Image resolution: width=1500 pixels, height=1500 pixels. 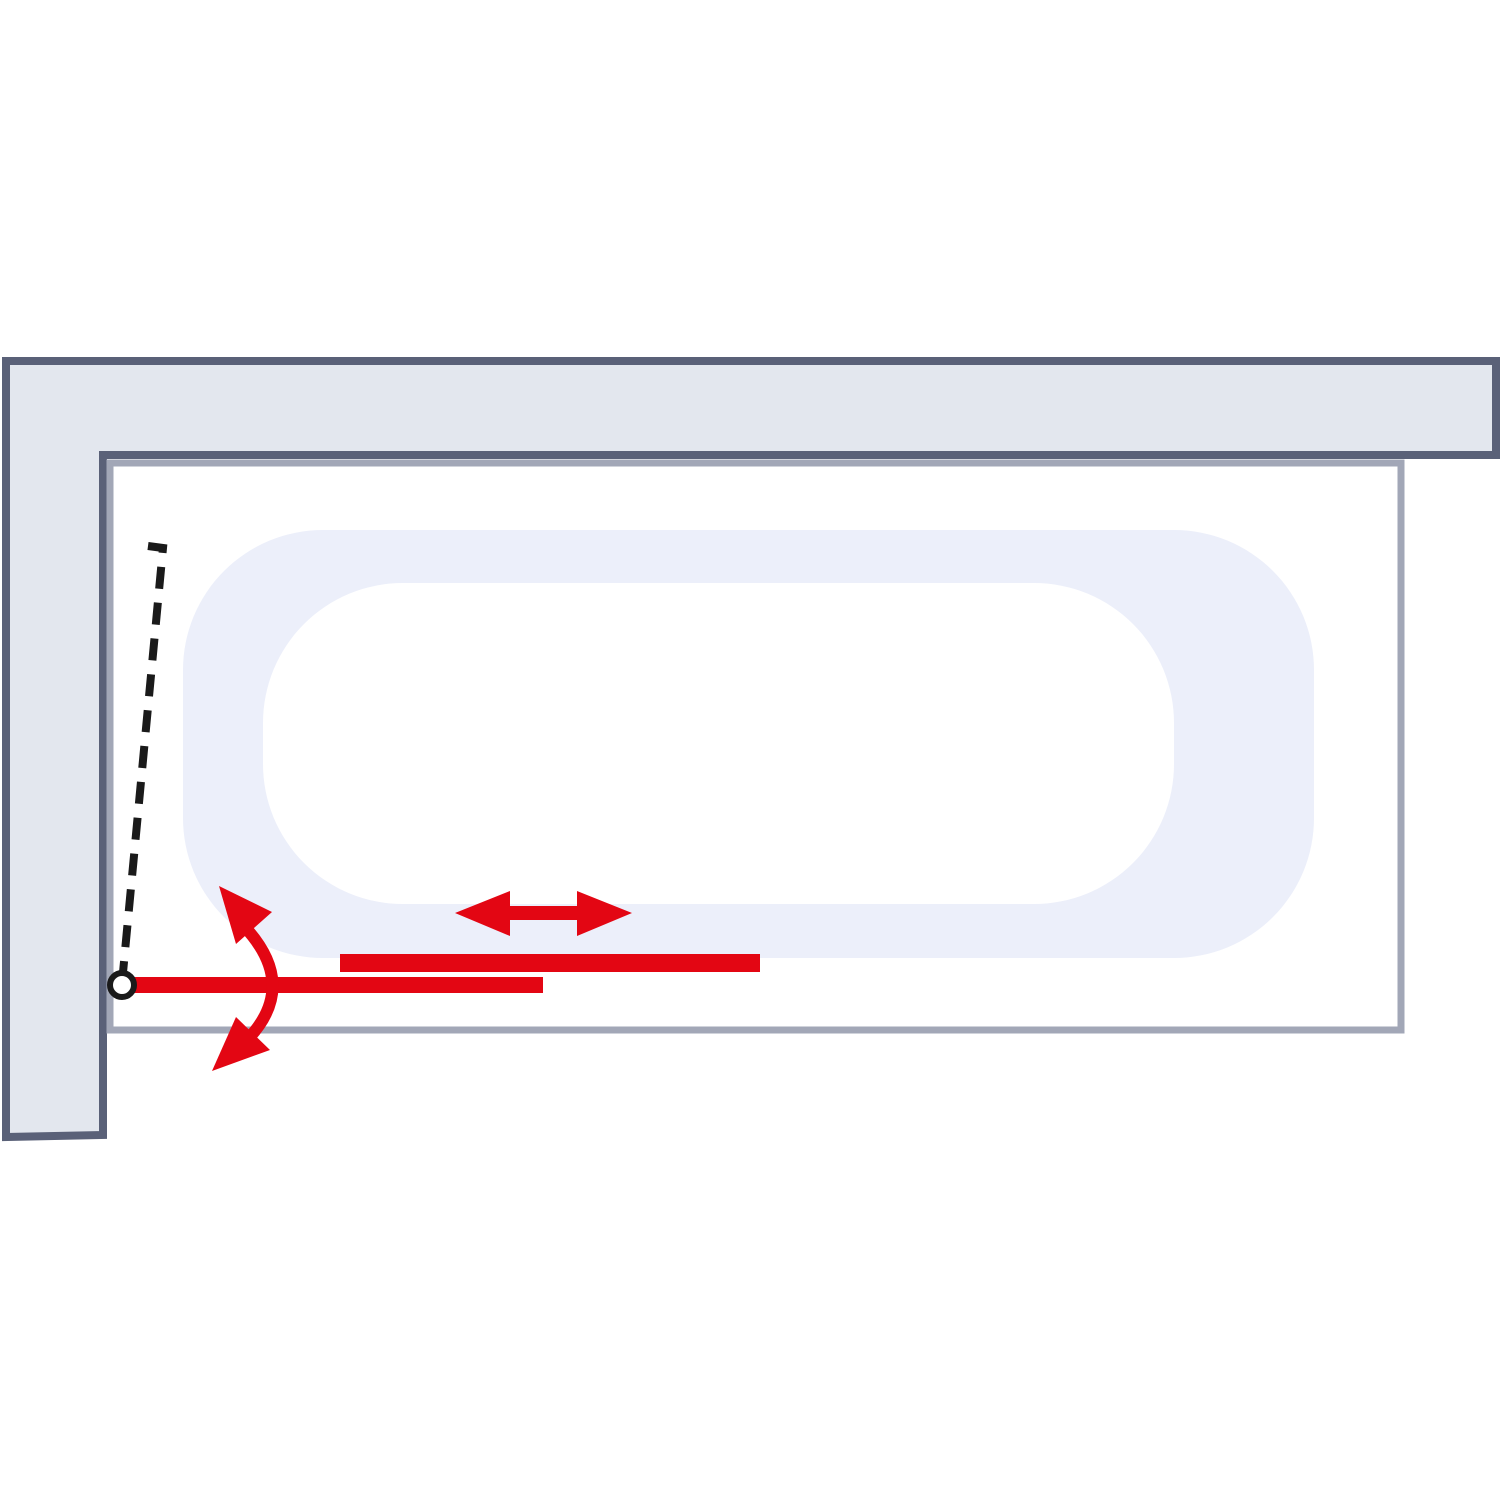 I want to click on swing-arrow, so click(x=258, y=982).